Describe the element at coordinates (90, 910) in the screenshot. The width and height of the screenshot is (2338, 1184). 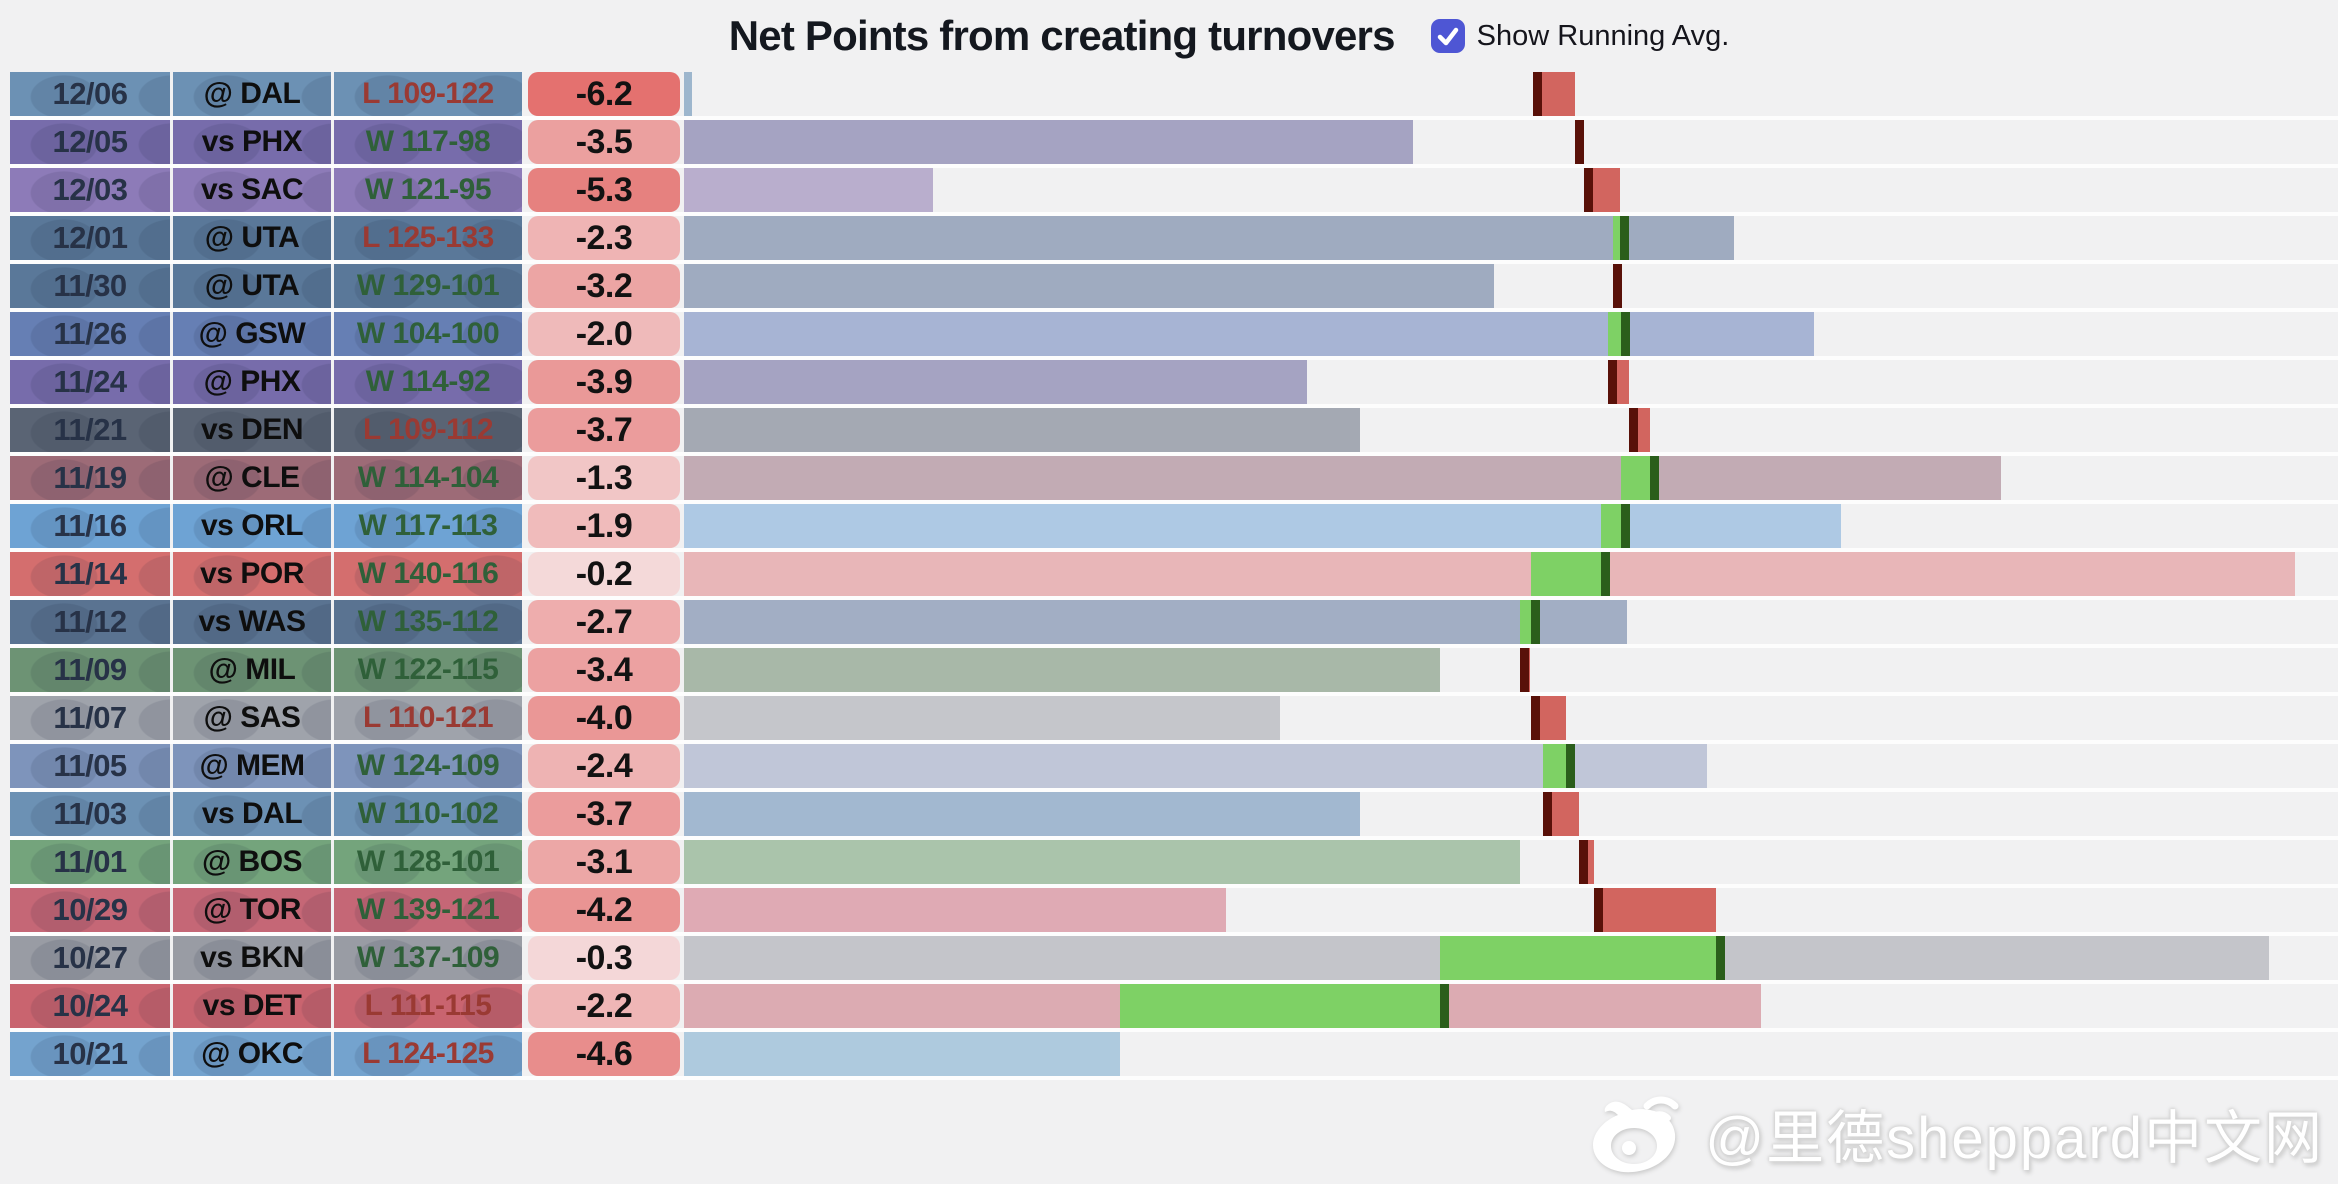
I see `game-date: 10/29` at that location.